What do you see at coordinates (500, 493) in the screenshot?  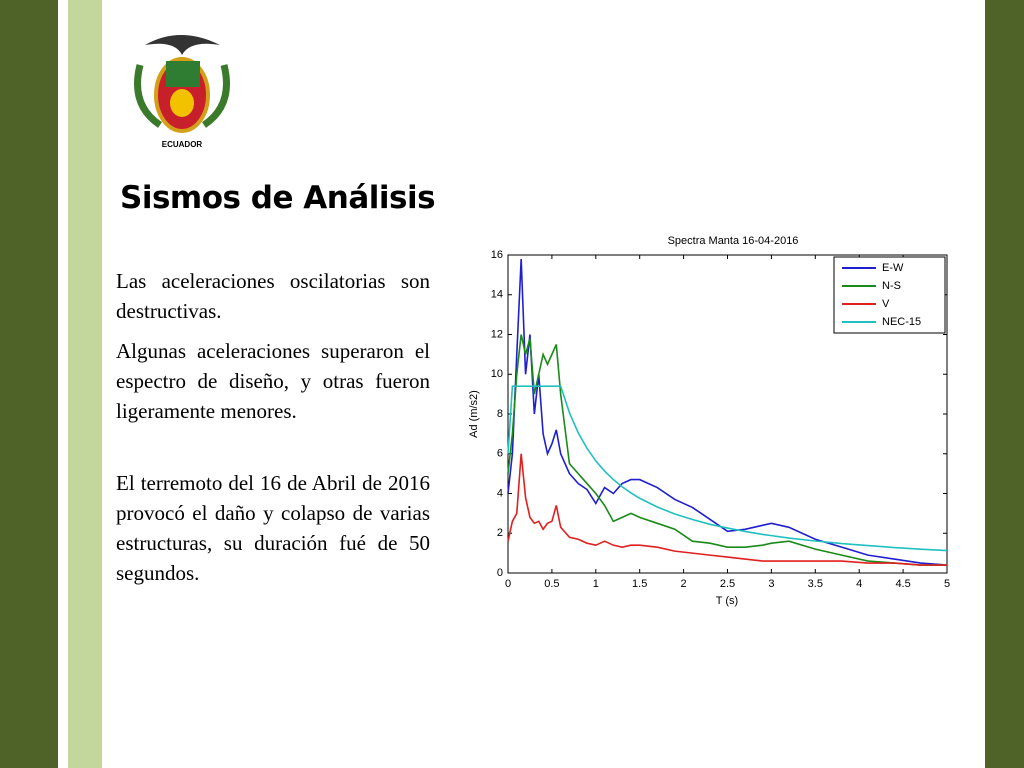 I see `y-tick-label: 4` at bounding box center [500, 493].